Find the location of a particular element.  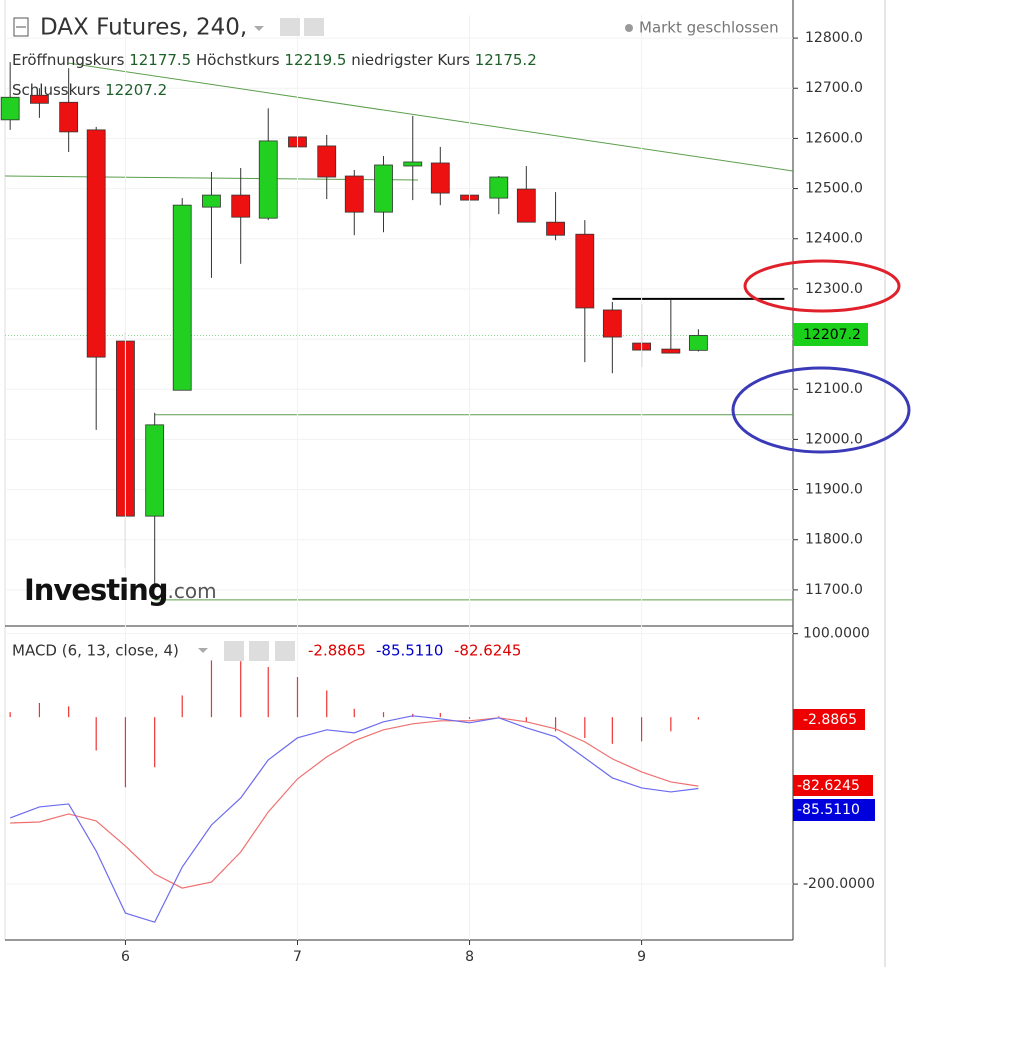

x-tick-label: 7 is located at coordinates (297, 957).